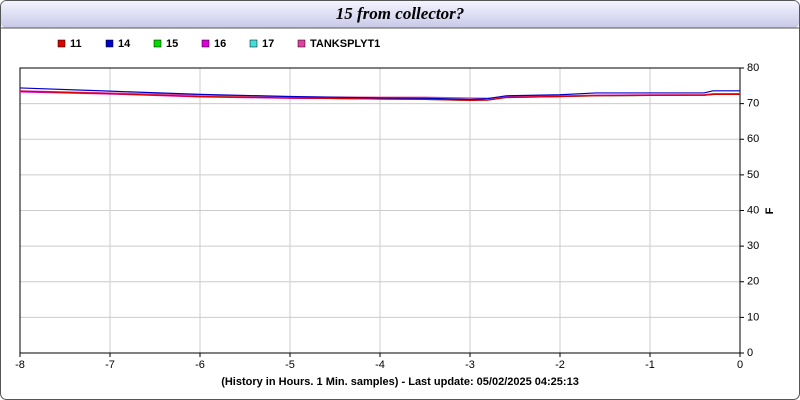  I want to click on x-tick-label: -3, so click(470, 365).